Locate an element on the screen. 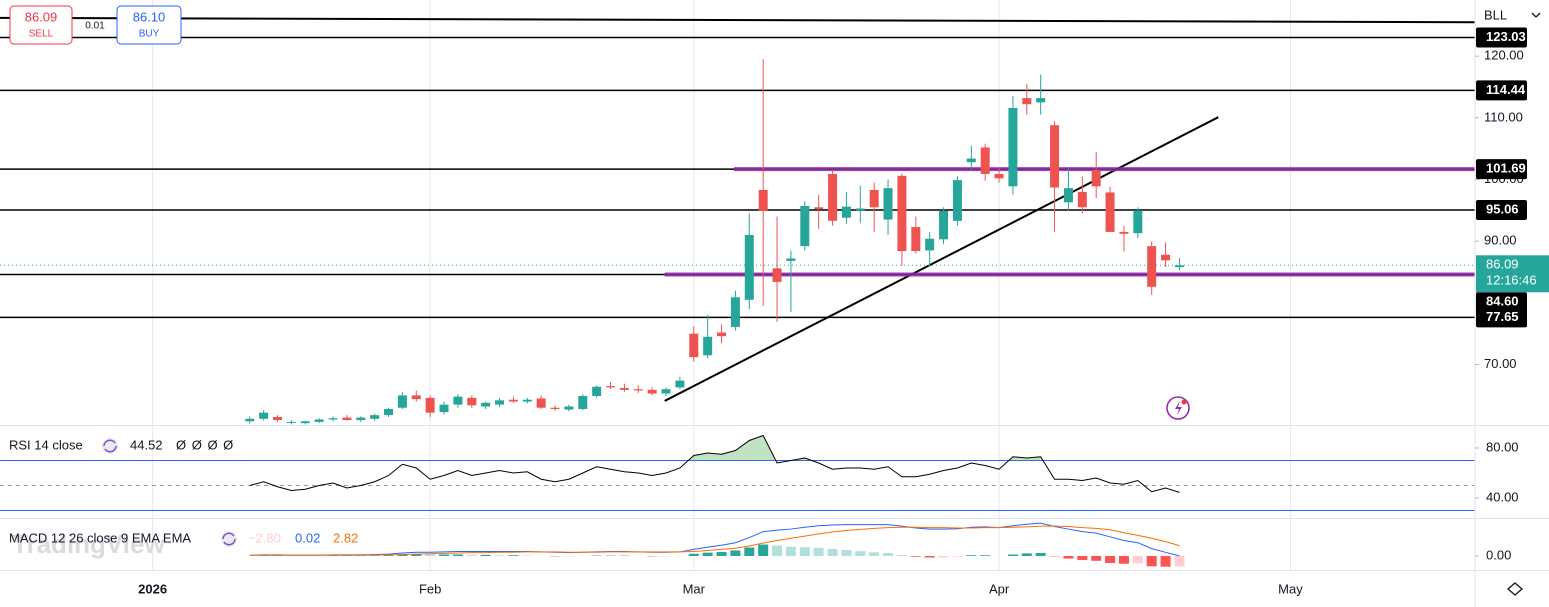 The height and width of the screenshot is (607, 1549). last-price-box is located at coordinates (1512, 274).